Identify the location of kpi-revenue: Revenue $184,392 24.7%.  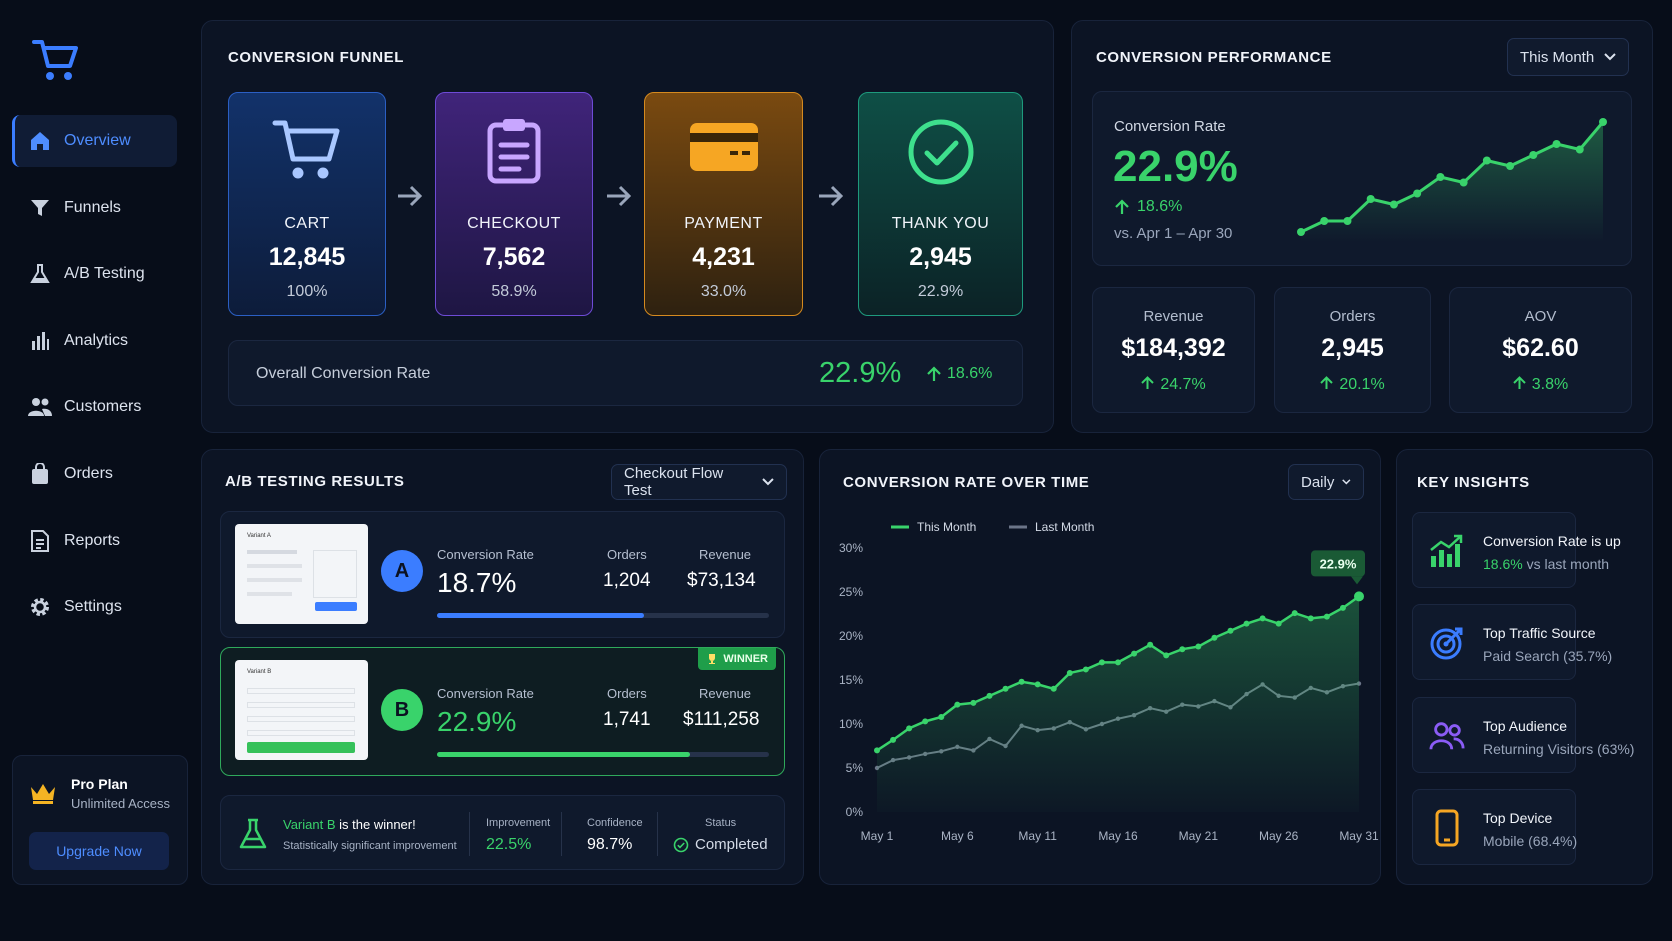
(1173, 350).